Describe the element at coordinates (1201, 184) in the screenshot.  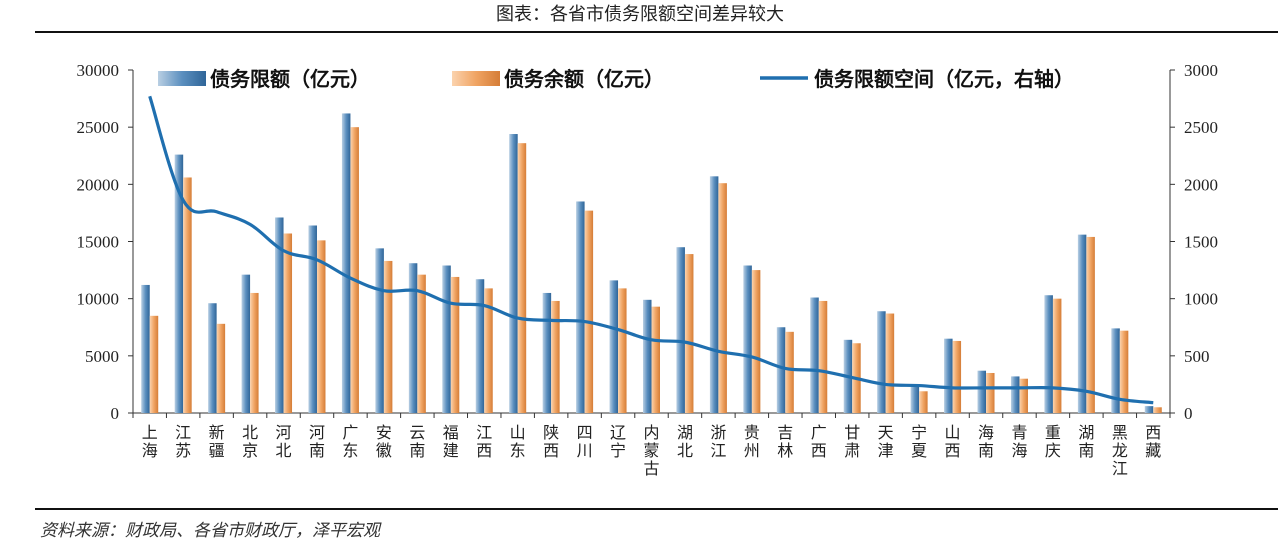
I see `y-tick-label-right: 2000` at that location.